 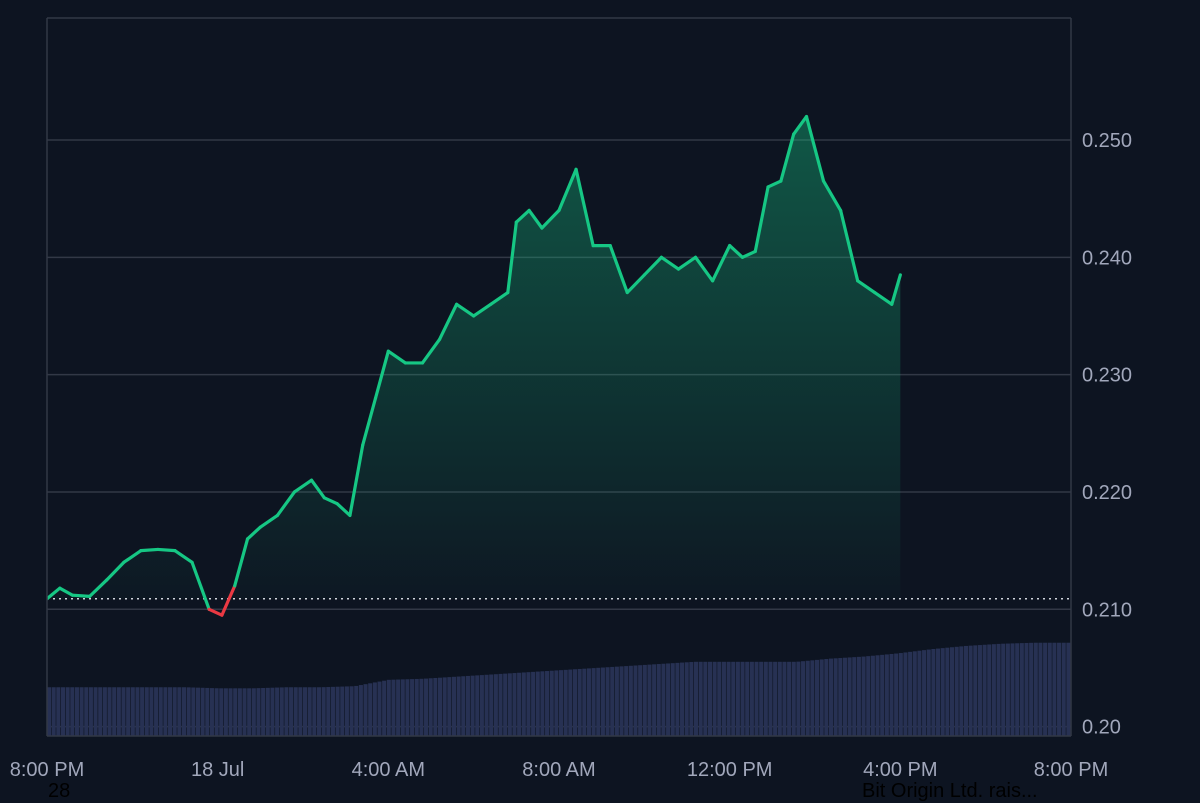 What do you see at coordinates (1101, 728) in the screenshot?
I see `y-tick-label: 0.20` at bounding box center [1101, 728].